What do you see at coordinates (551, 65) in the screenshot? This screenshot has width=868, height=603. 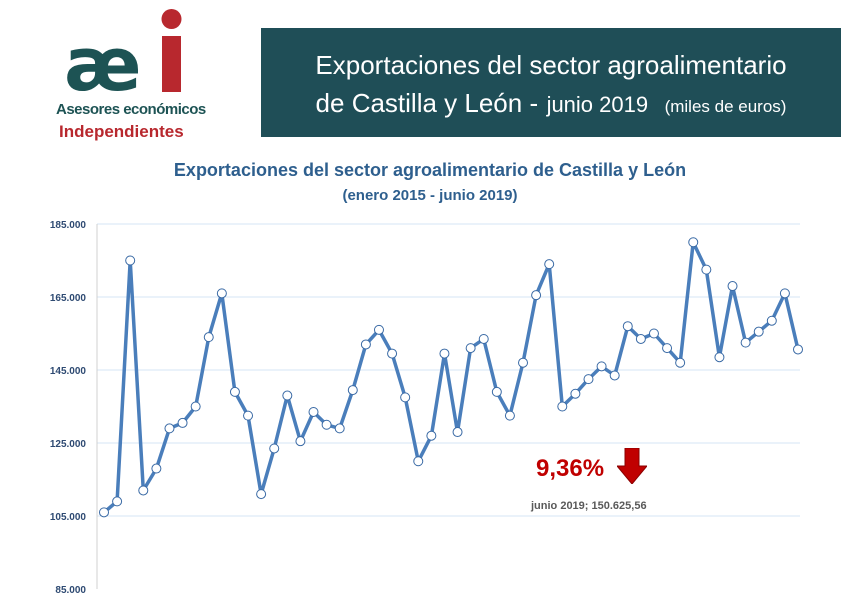 I see `banner-title-line1: Exportaciones del sector agroalimentario` at bounding box center [551, 65].